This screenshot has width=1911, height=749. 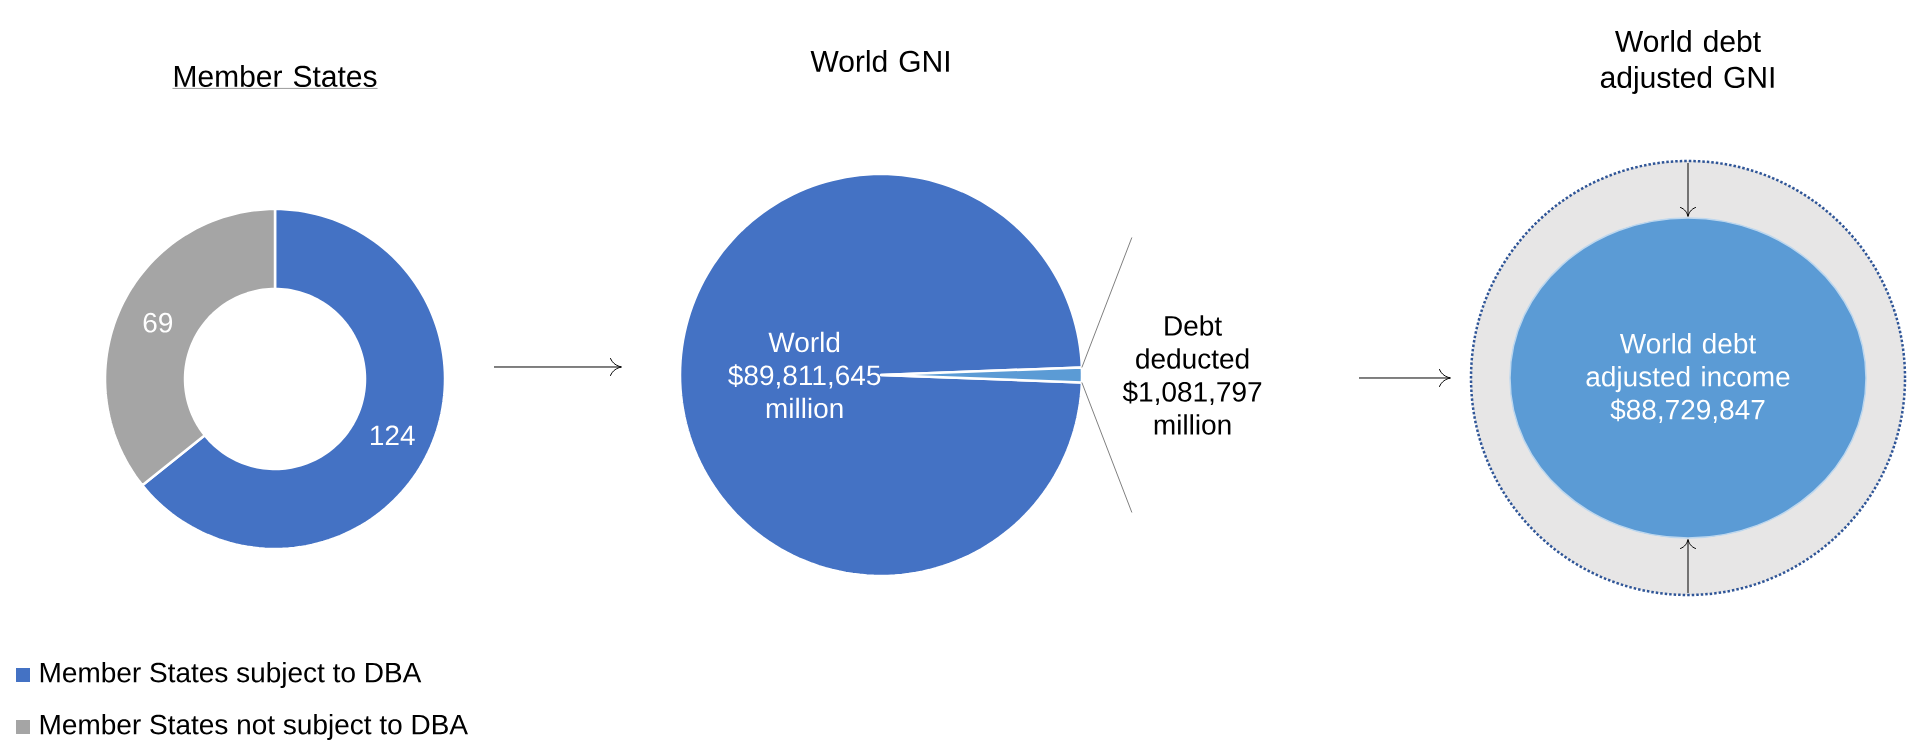 I want to click on data-label: $1,081,797 million, so click(x=1192, y=407).